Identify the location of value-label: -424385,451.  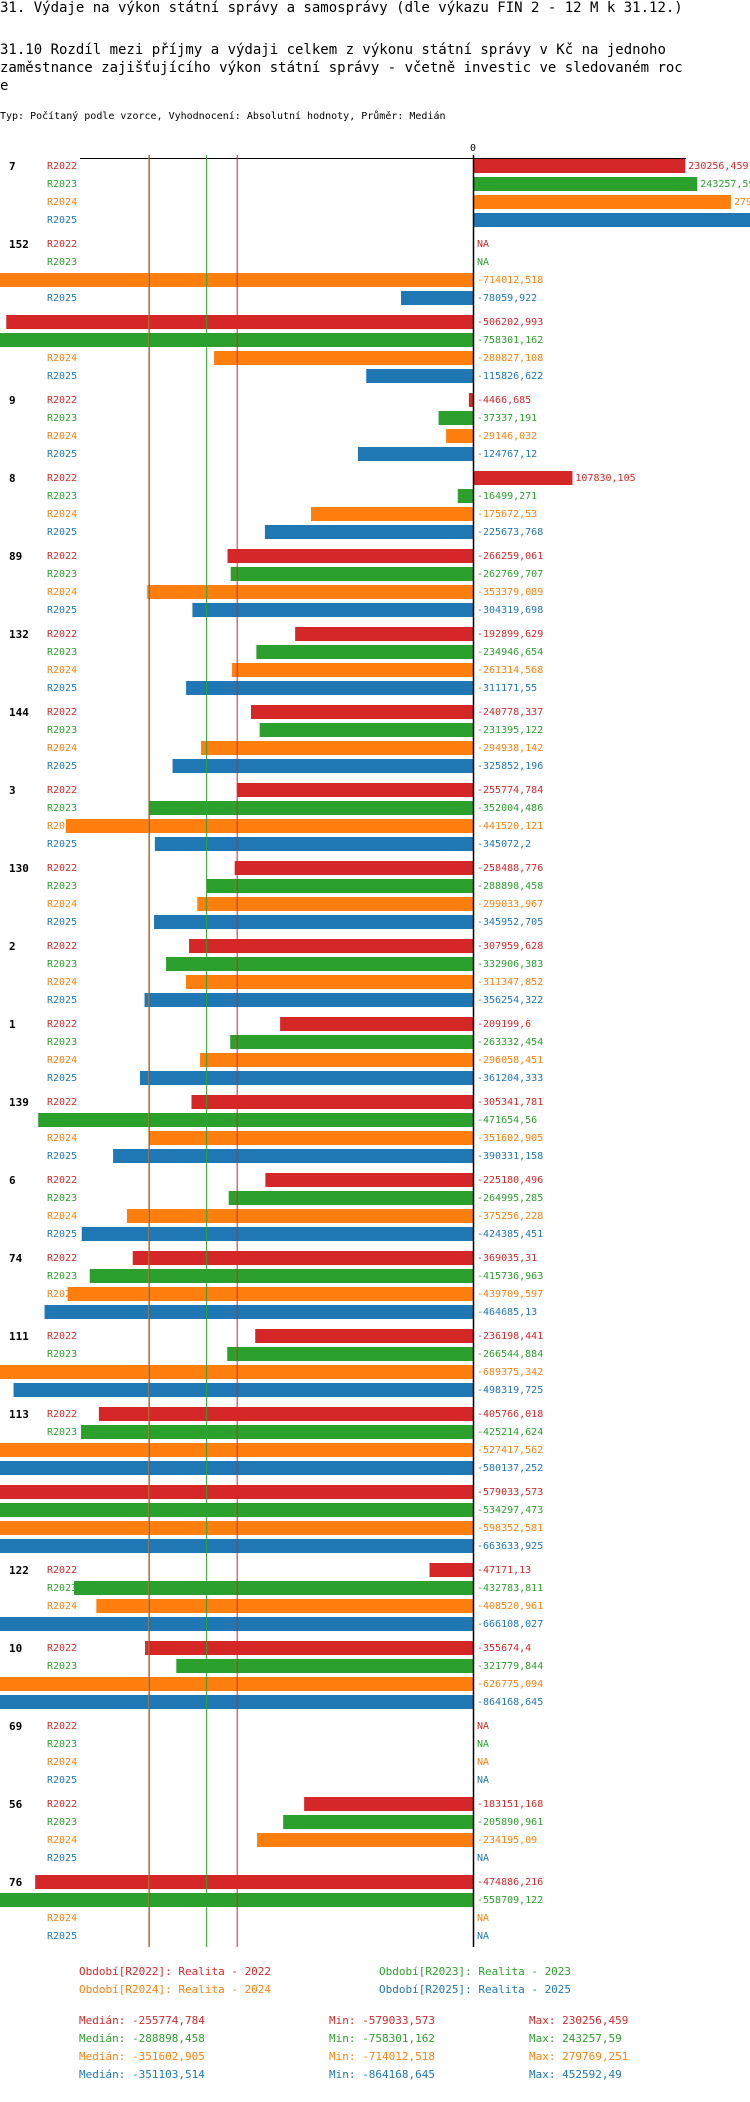
(510, 1234).